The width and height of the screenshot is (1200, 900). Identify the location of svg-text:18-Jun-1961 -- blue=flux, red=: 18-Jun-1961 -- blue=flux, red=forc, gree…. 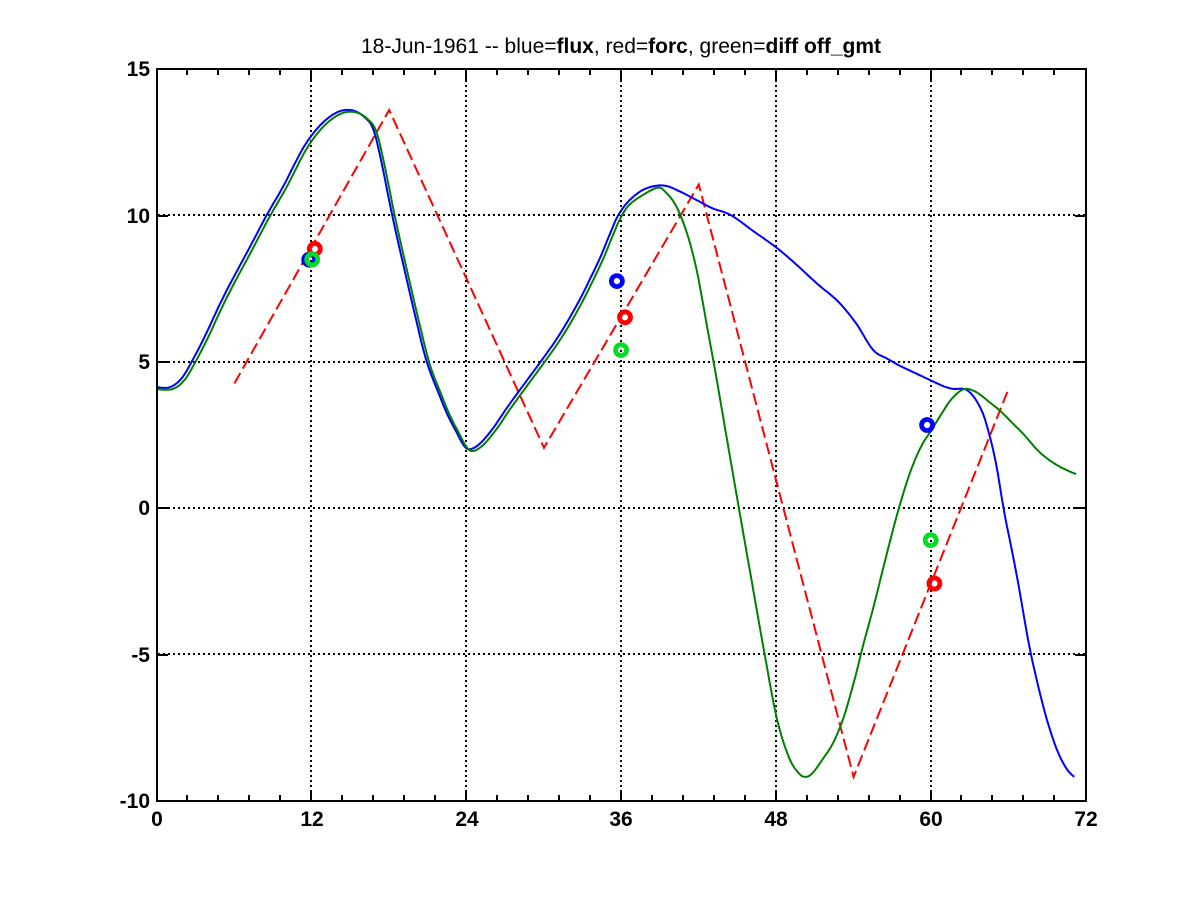
(621, 46).